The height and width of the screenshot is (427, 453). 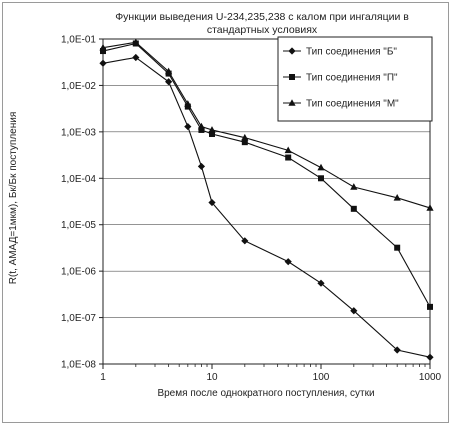 What do you see at coordinates (78, 272) in the screenshot?
I see `y-tick-label: 1,0E-06` at bounding box center [78, 272].